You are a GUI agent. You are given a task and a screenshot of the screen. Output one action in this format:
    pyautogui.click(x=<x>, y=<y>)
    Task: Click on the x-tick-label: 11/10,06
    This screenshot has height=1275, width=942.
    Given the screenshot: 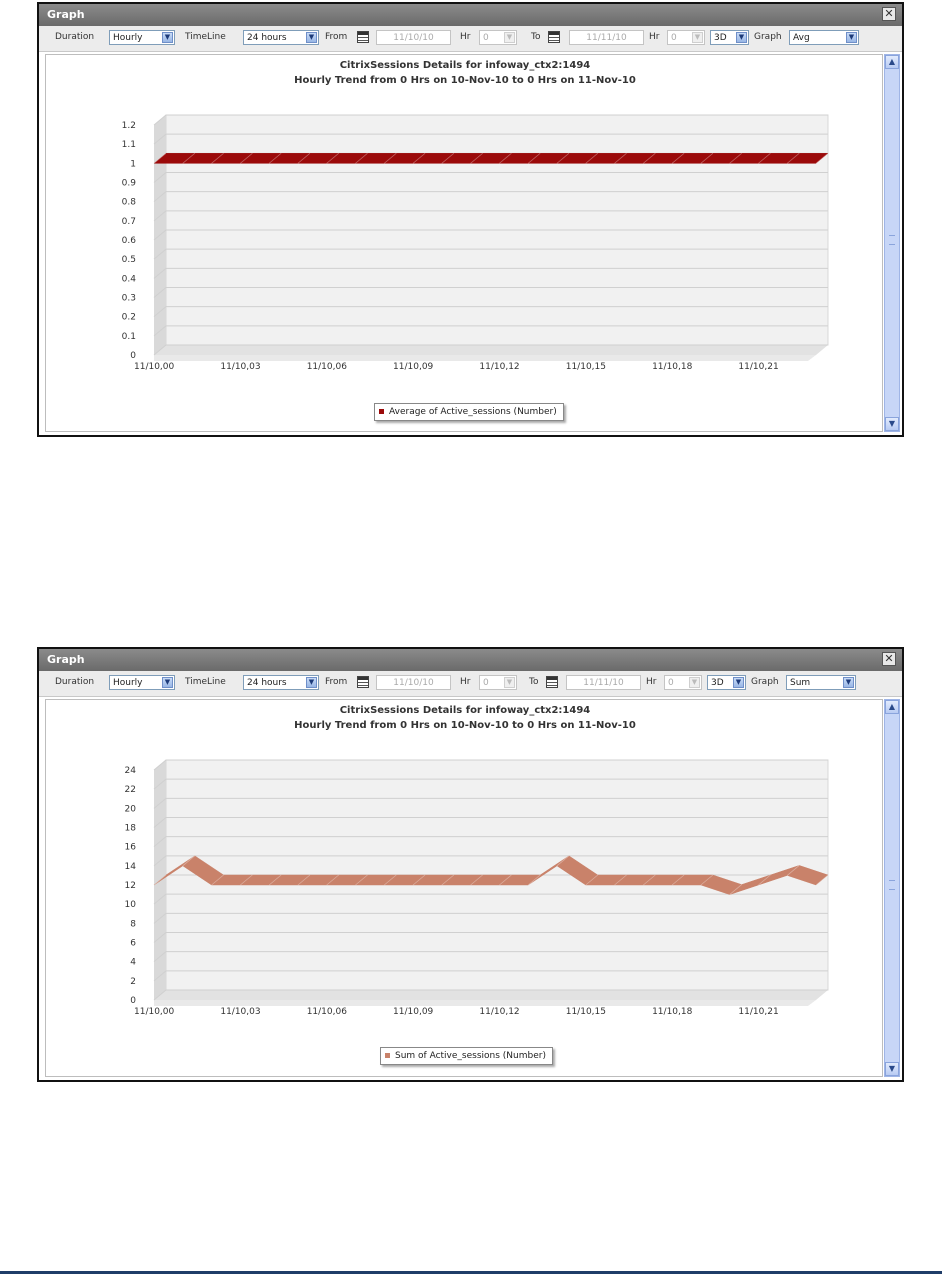 What is the action you would take?
    pyautogui.click(x=327, y=367)
    